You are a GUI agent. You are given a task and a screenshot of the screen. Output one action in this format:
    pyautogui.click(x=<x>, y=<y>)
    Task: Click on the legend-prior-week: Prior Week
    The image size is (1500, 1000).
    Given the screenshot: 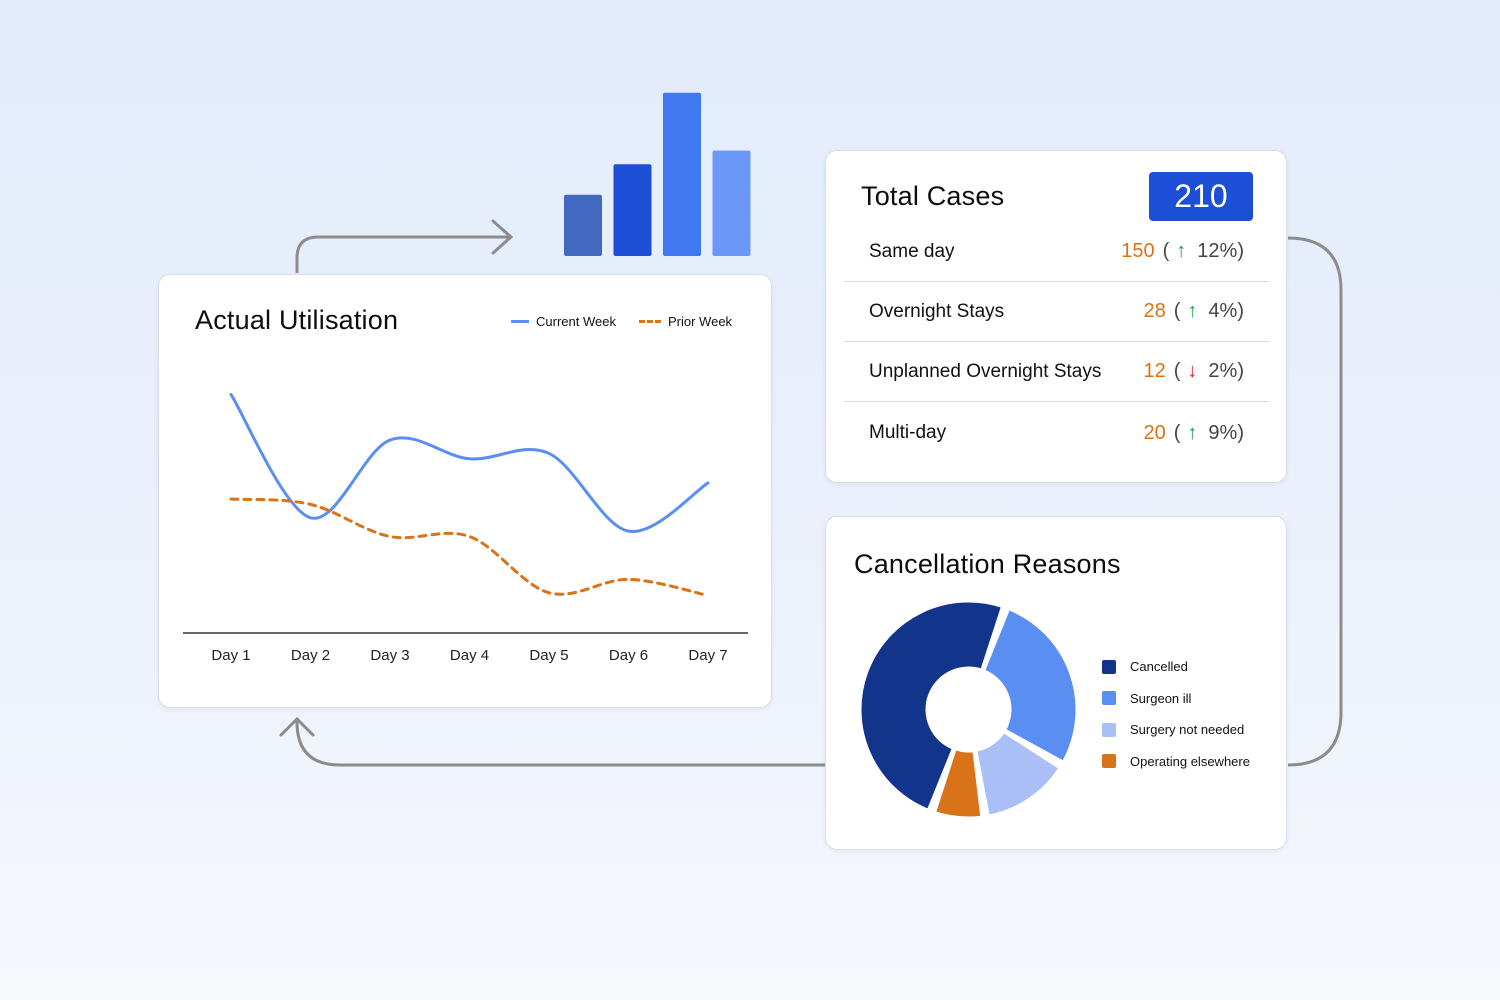 What is the action you would take?
    pyautogui.click(x=685, y=321)
    